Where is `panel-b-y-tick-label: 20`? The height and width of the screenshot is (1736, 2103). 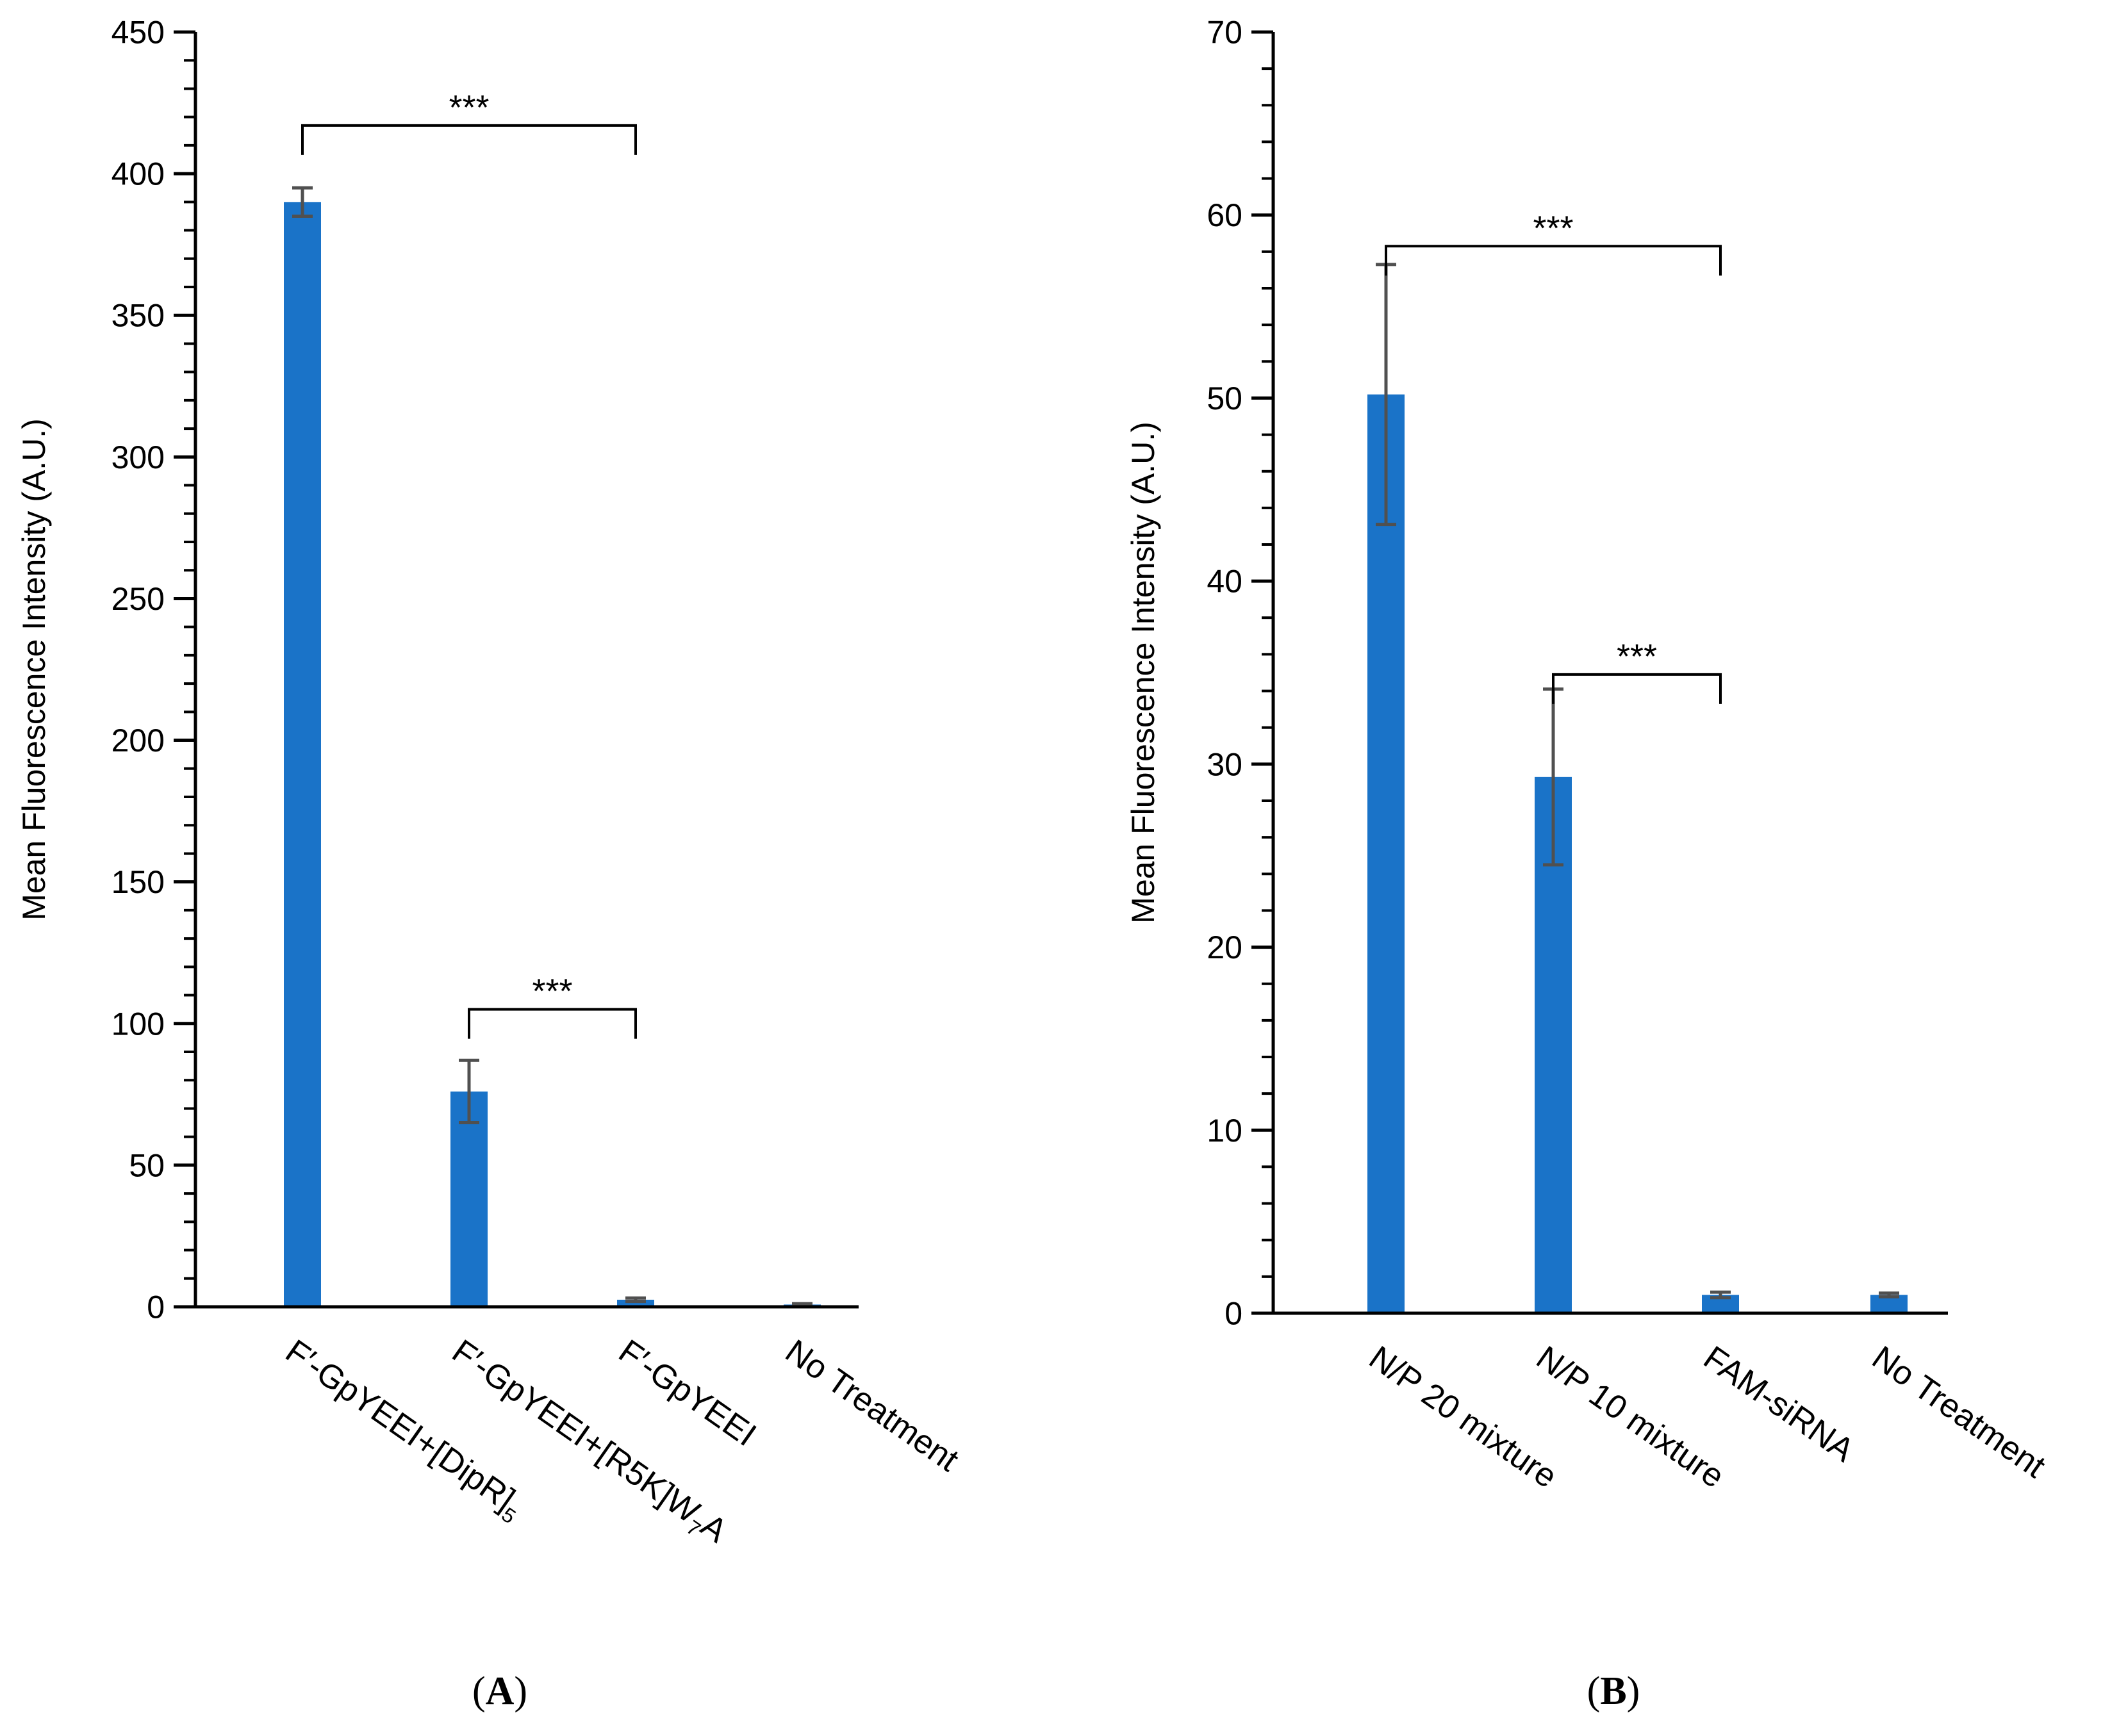
panel-b-y-tick-label: 20 is located at coordinates (1224, 947).